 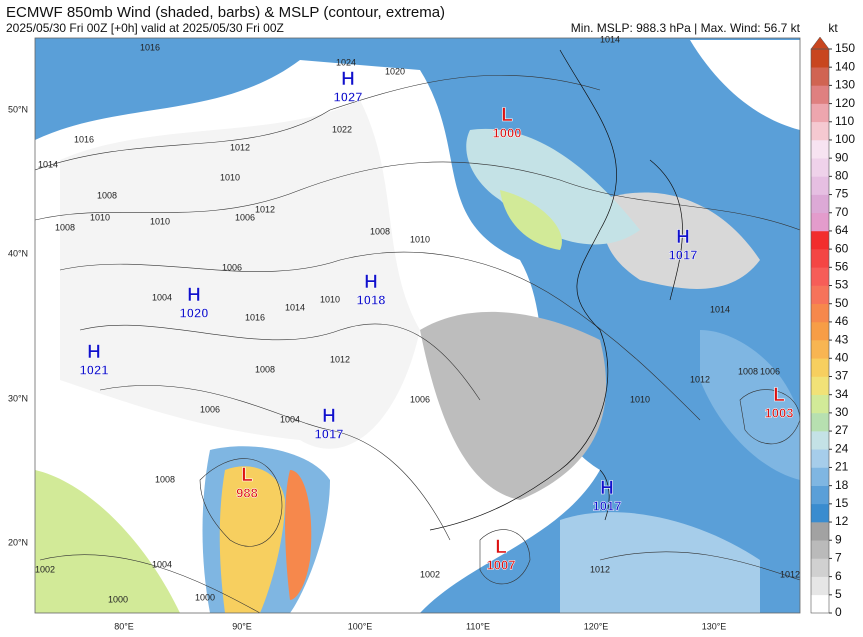 What do you see at coordinates (838, 612) in the screenshot?
I see `colorbar-label: 0` at bounding box center [838, 612].